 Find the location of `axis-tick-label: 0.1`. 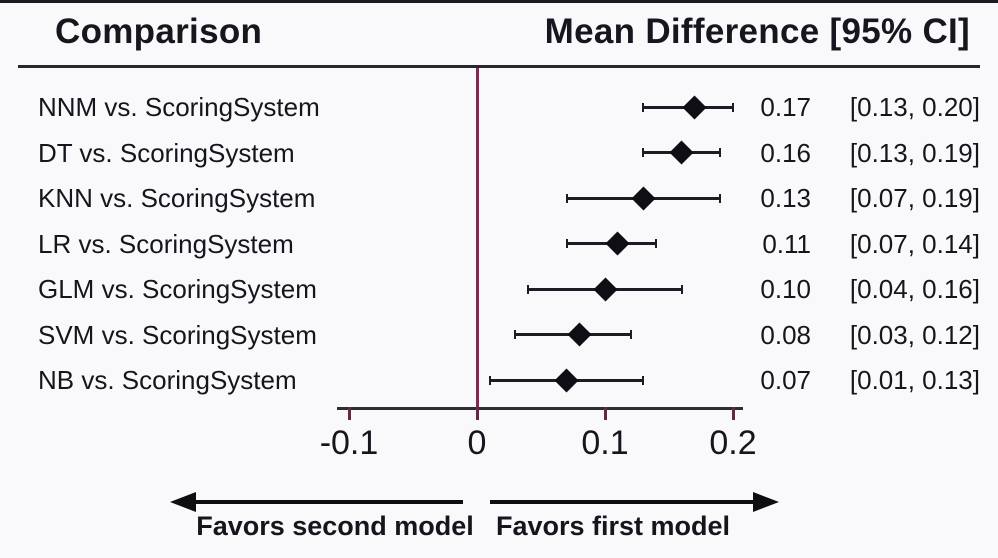

axis-tick-label: 0.1 is located at coordinates (605, 443).